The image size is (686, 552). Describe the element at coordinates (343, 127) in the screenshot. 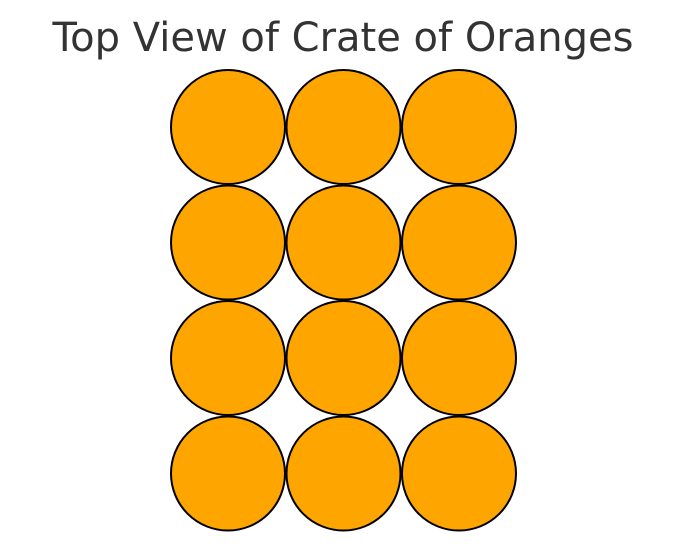

I see `orange-r1-c2` at that location.